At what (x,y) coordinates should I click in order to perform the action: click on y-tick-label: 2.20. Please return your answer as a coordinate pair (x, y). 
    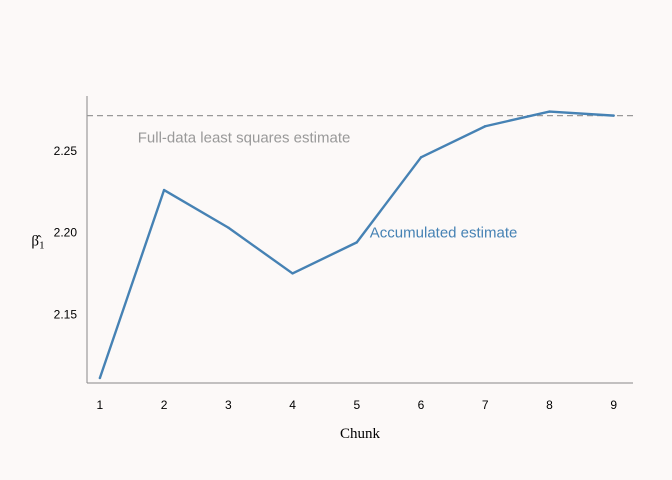
    Looking at the image, I should click on (66, 233).